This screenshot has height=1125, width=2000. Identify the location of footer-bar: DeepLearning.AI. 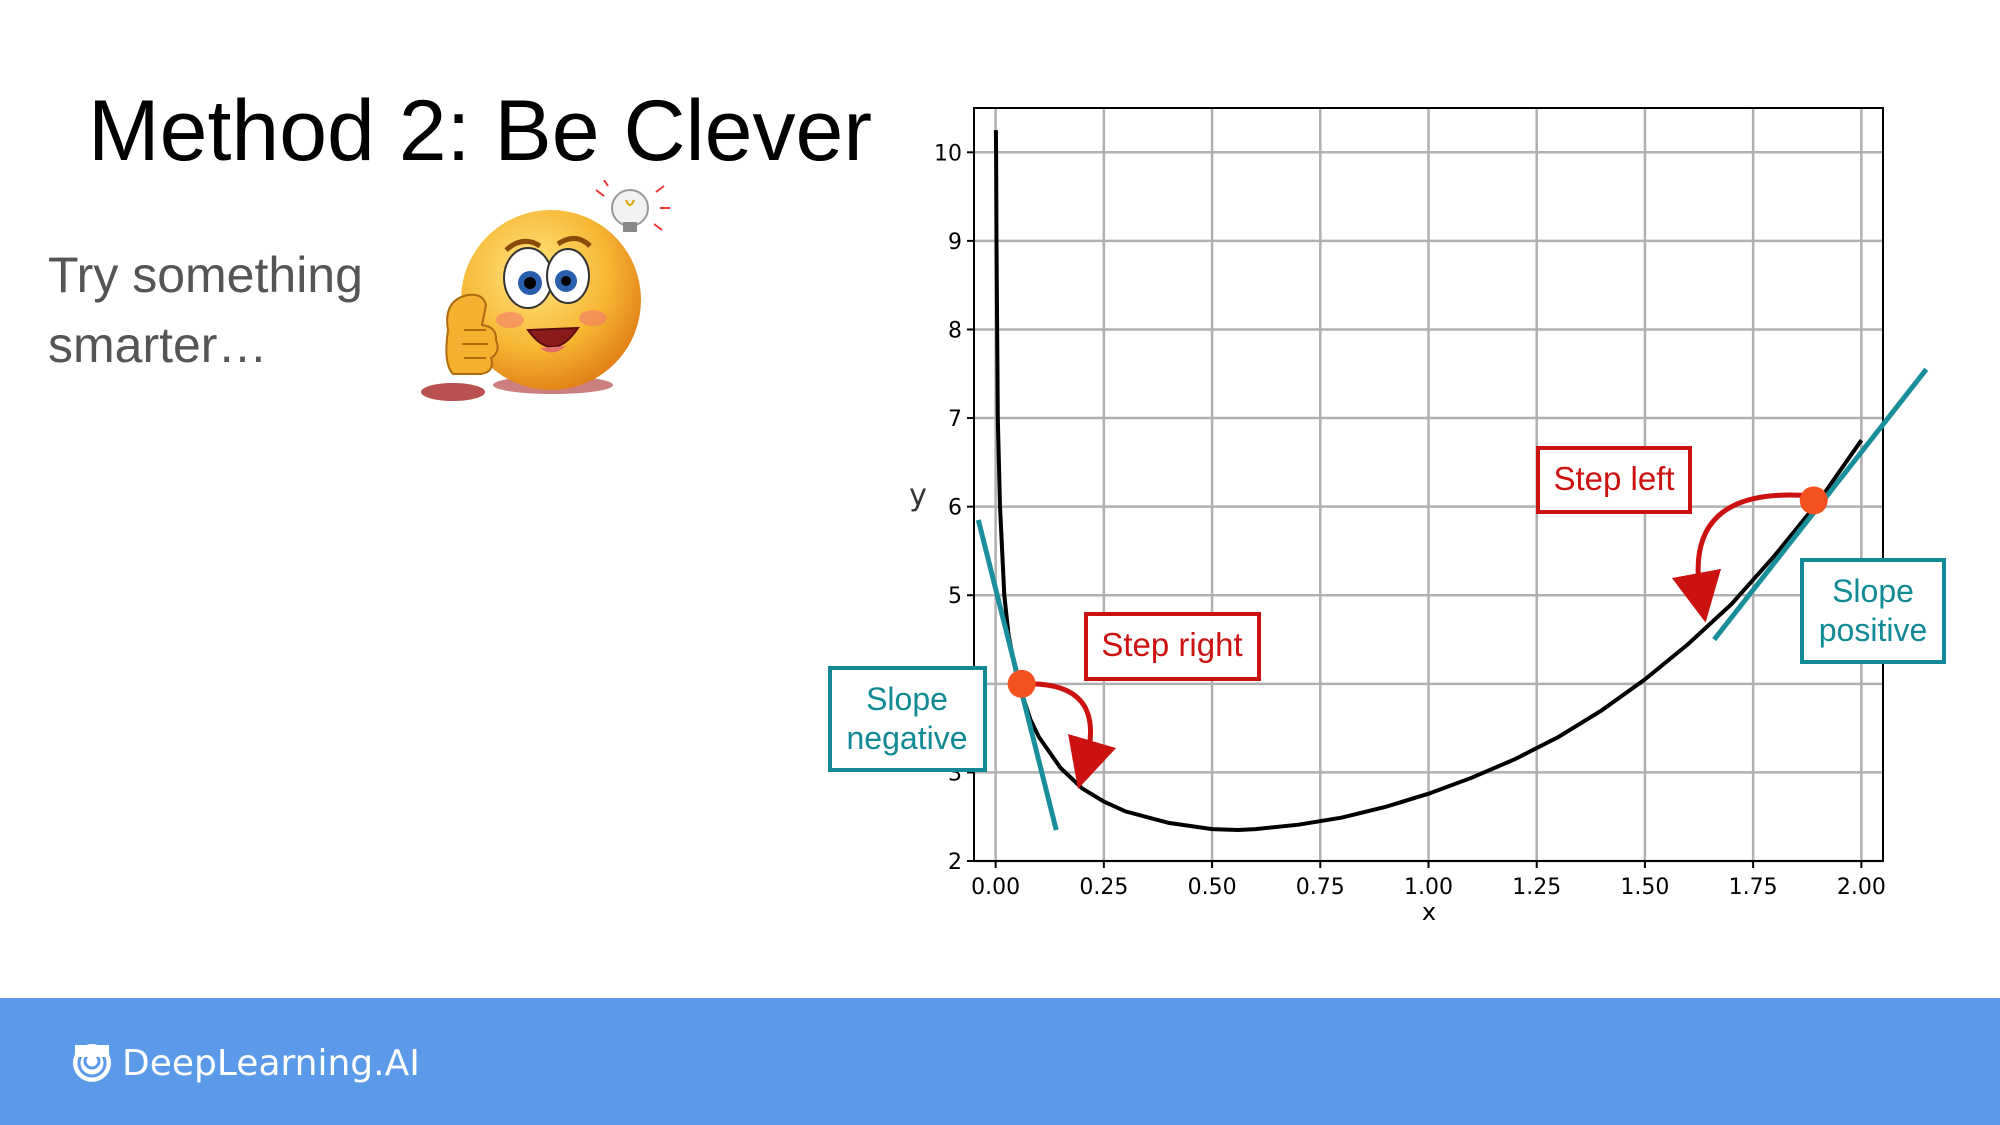
(1000, 1061).